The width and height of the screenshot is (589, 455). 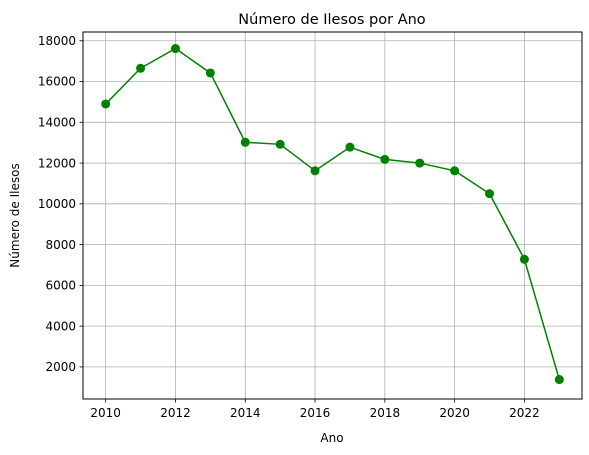 I want to click on y-tick-label: 16000, so click(x=57, y=82).